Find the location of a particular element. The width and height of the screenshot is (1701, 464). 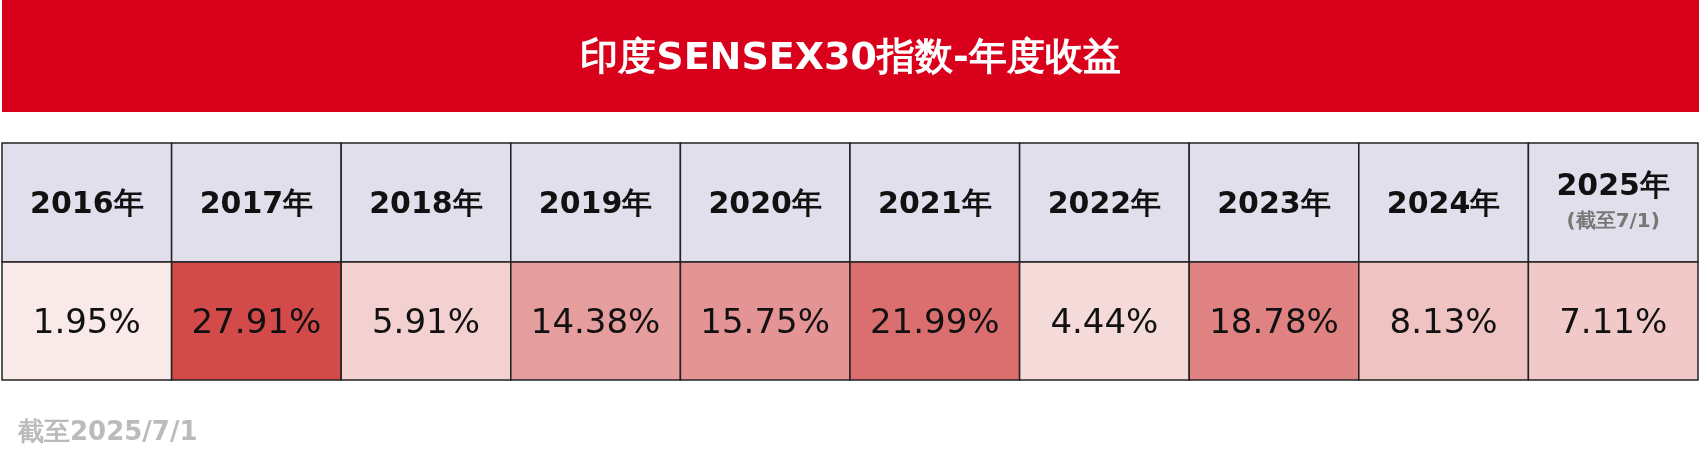

x-tick-label: 2018年 is located at coordinates (426, 202).